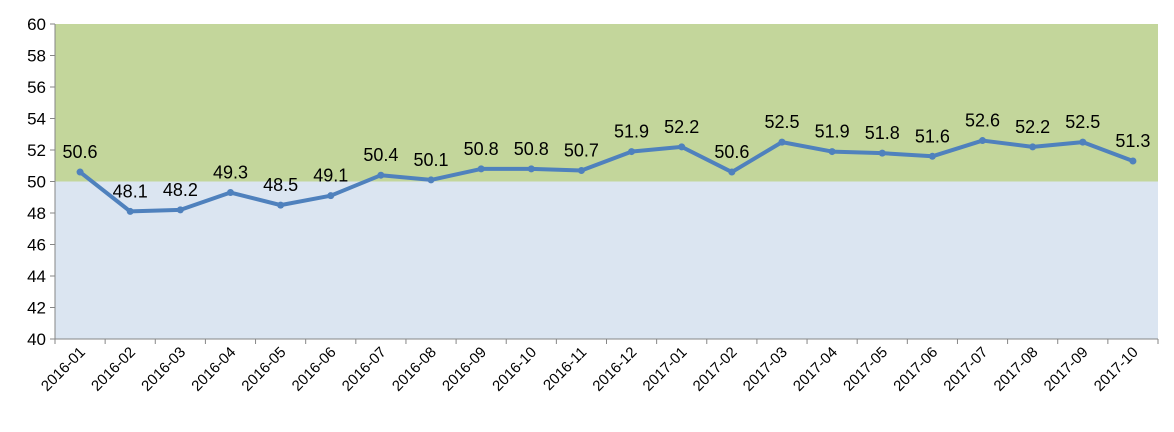 The image size is (1174, 432). What do you see at coordinates (932, 136) in the screenshot?
I see `data-label: 51.6` at bounding box center [932, 136].